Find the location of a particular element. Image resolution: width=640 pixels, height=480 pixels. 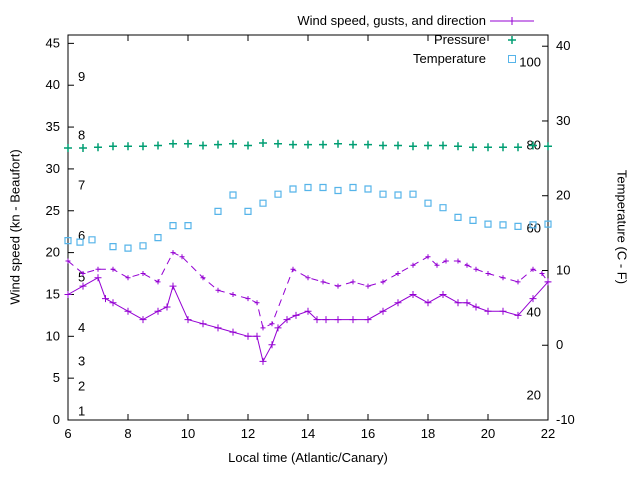

y-right-tick-label: 20 is located at coordinates (563, 195).